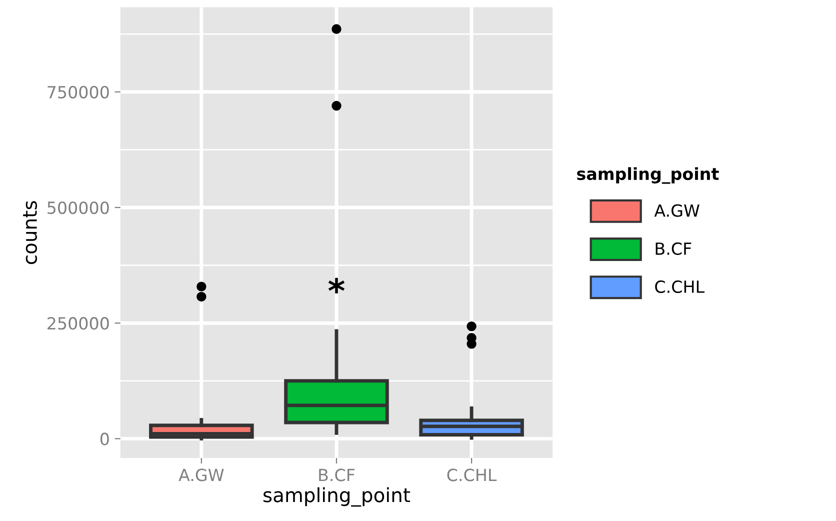 The height and width of the screenshot is (521, 836). Describe the element at coordinates (648, 175) in the screenshot. I see `legend-title: sampling_point` at that location.